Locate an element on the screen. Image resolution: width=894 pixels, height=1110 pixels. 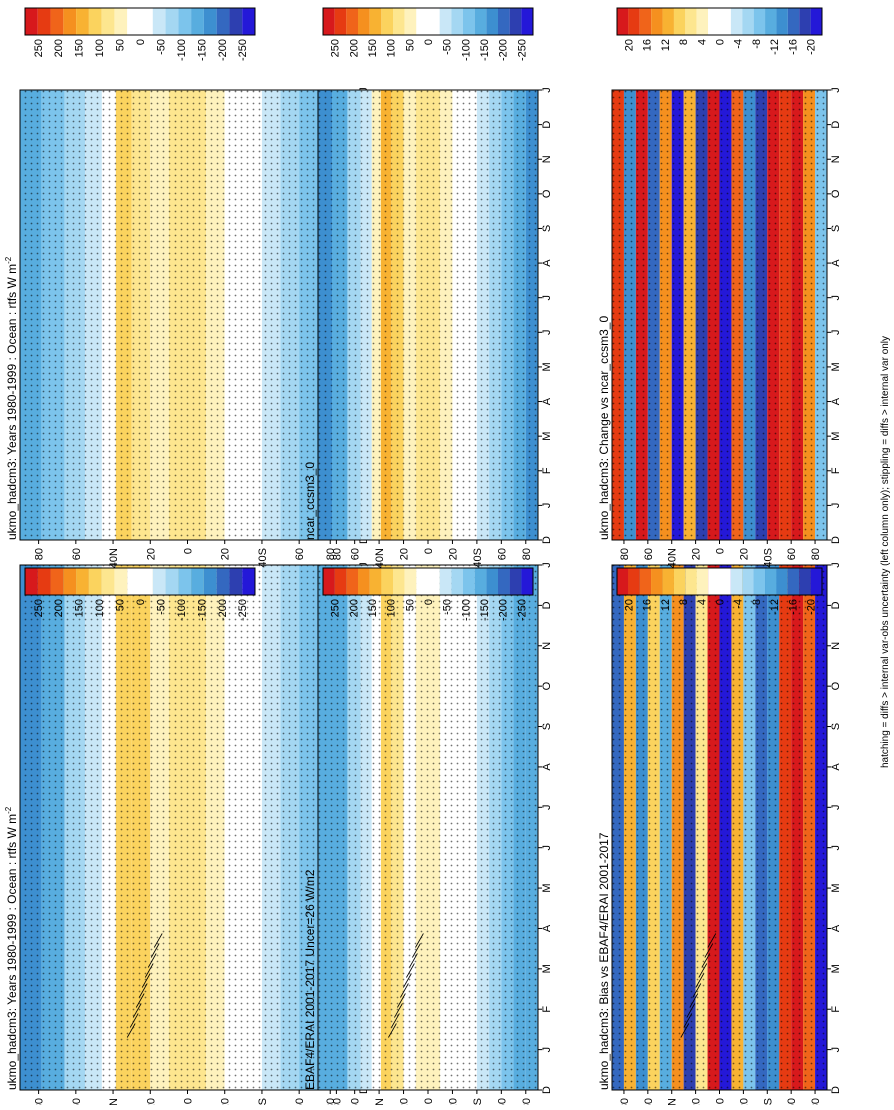
stipple-overlay is located at coordinates (428, 315).